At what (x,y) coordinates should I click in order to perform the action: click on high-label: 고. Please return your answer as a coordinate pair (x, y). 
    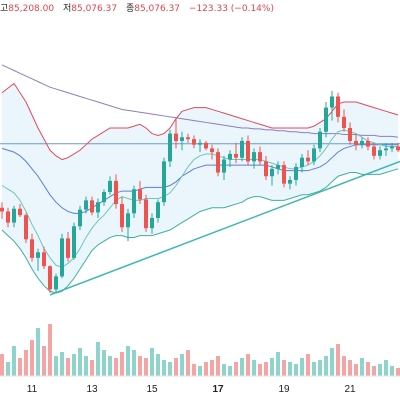
    Looking at the image, I should click on (4, 9).